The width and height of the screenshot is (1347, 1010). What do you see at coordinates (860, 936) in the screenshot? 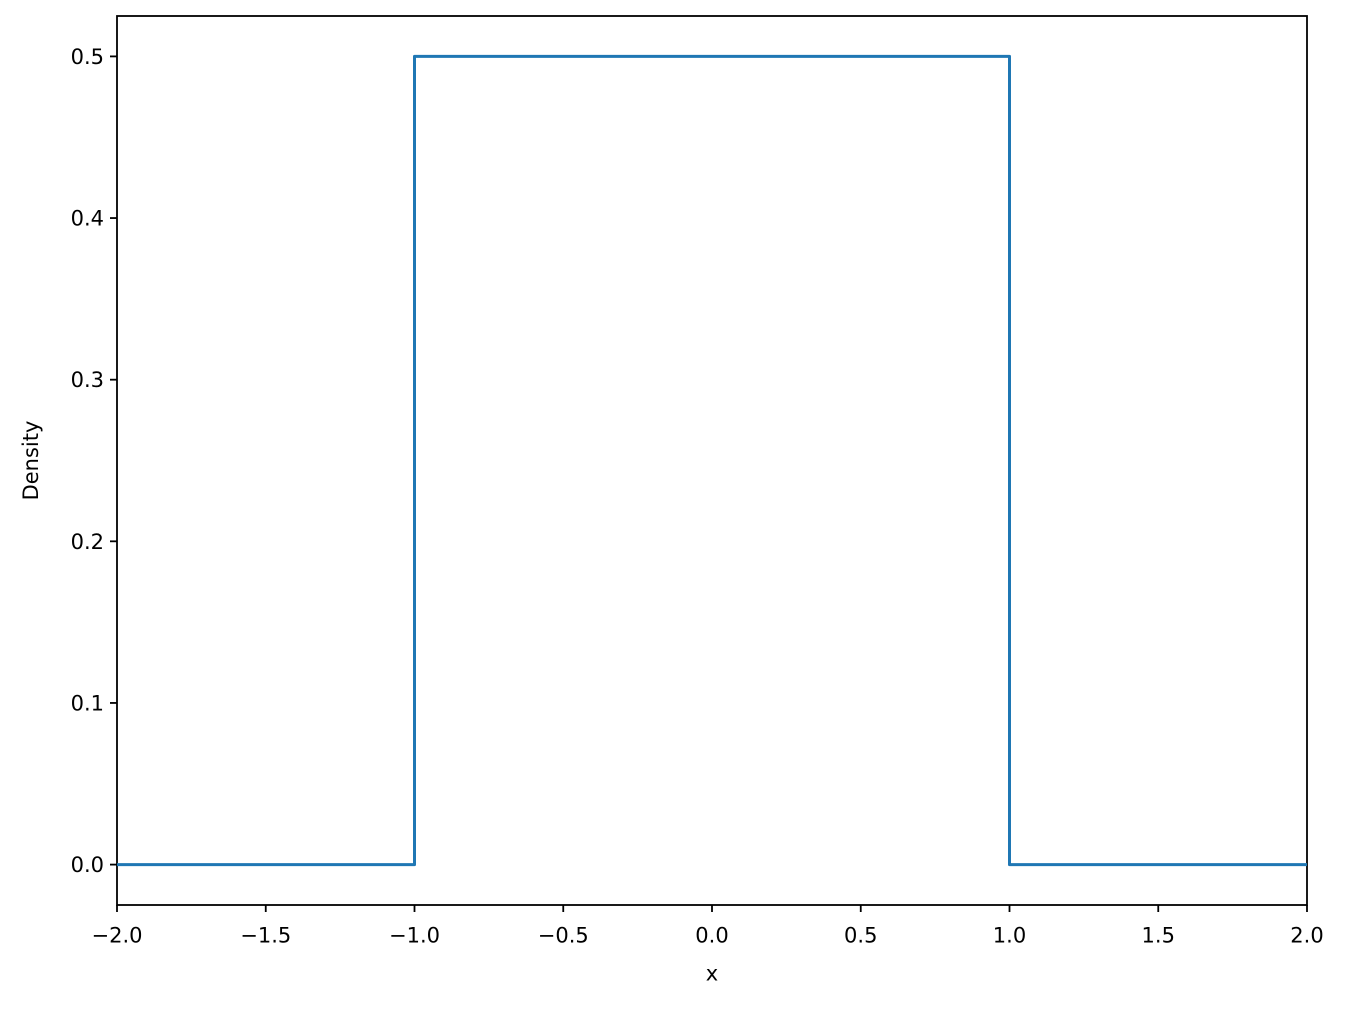
I see `x-tick-label: 0.5` at bounding box center [860, 936].